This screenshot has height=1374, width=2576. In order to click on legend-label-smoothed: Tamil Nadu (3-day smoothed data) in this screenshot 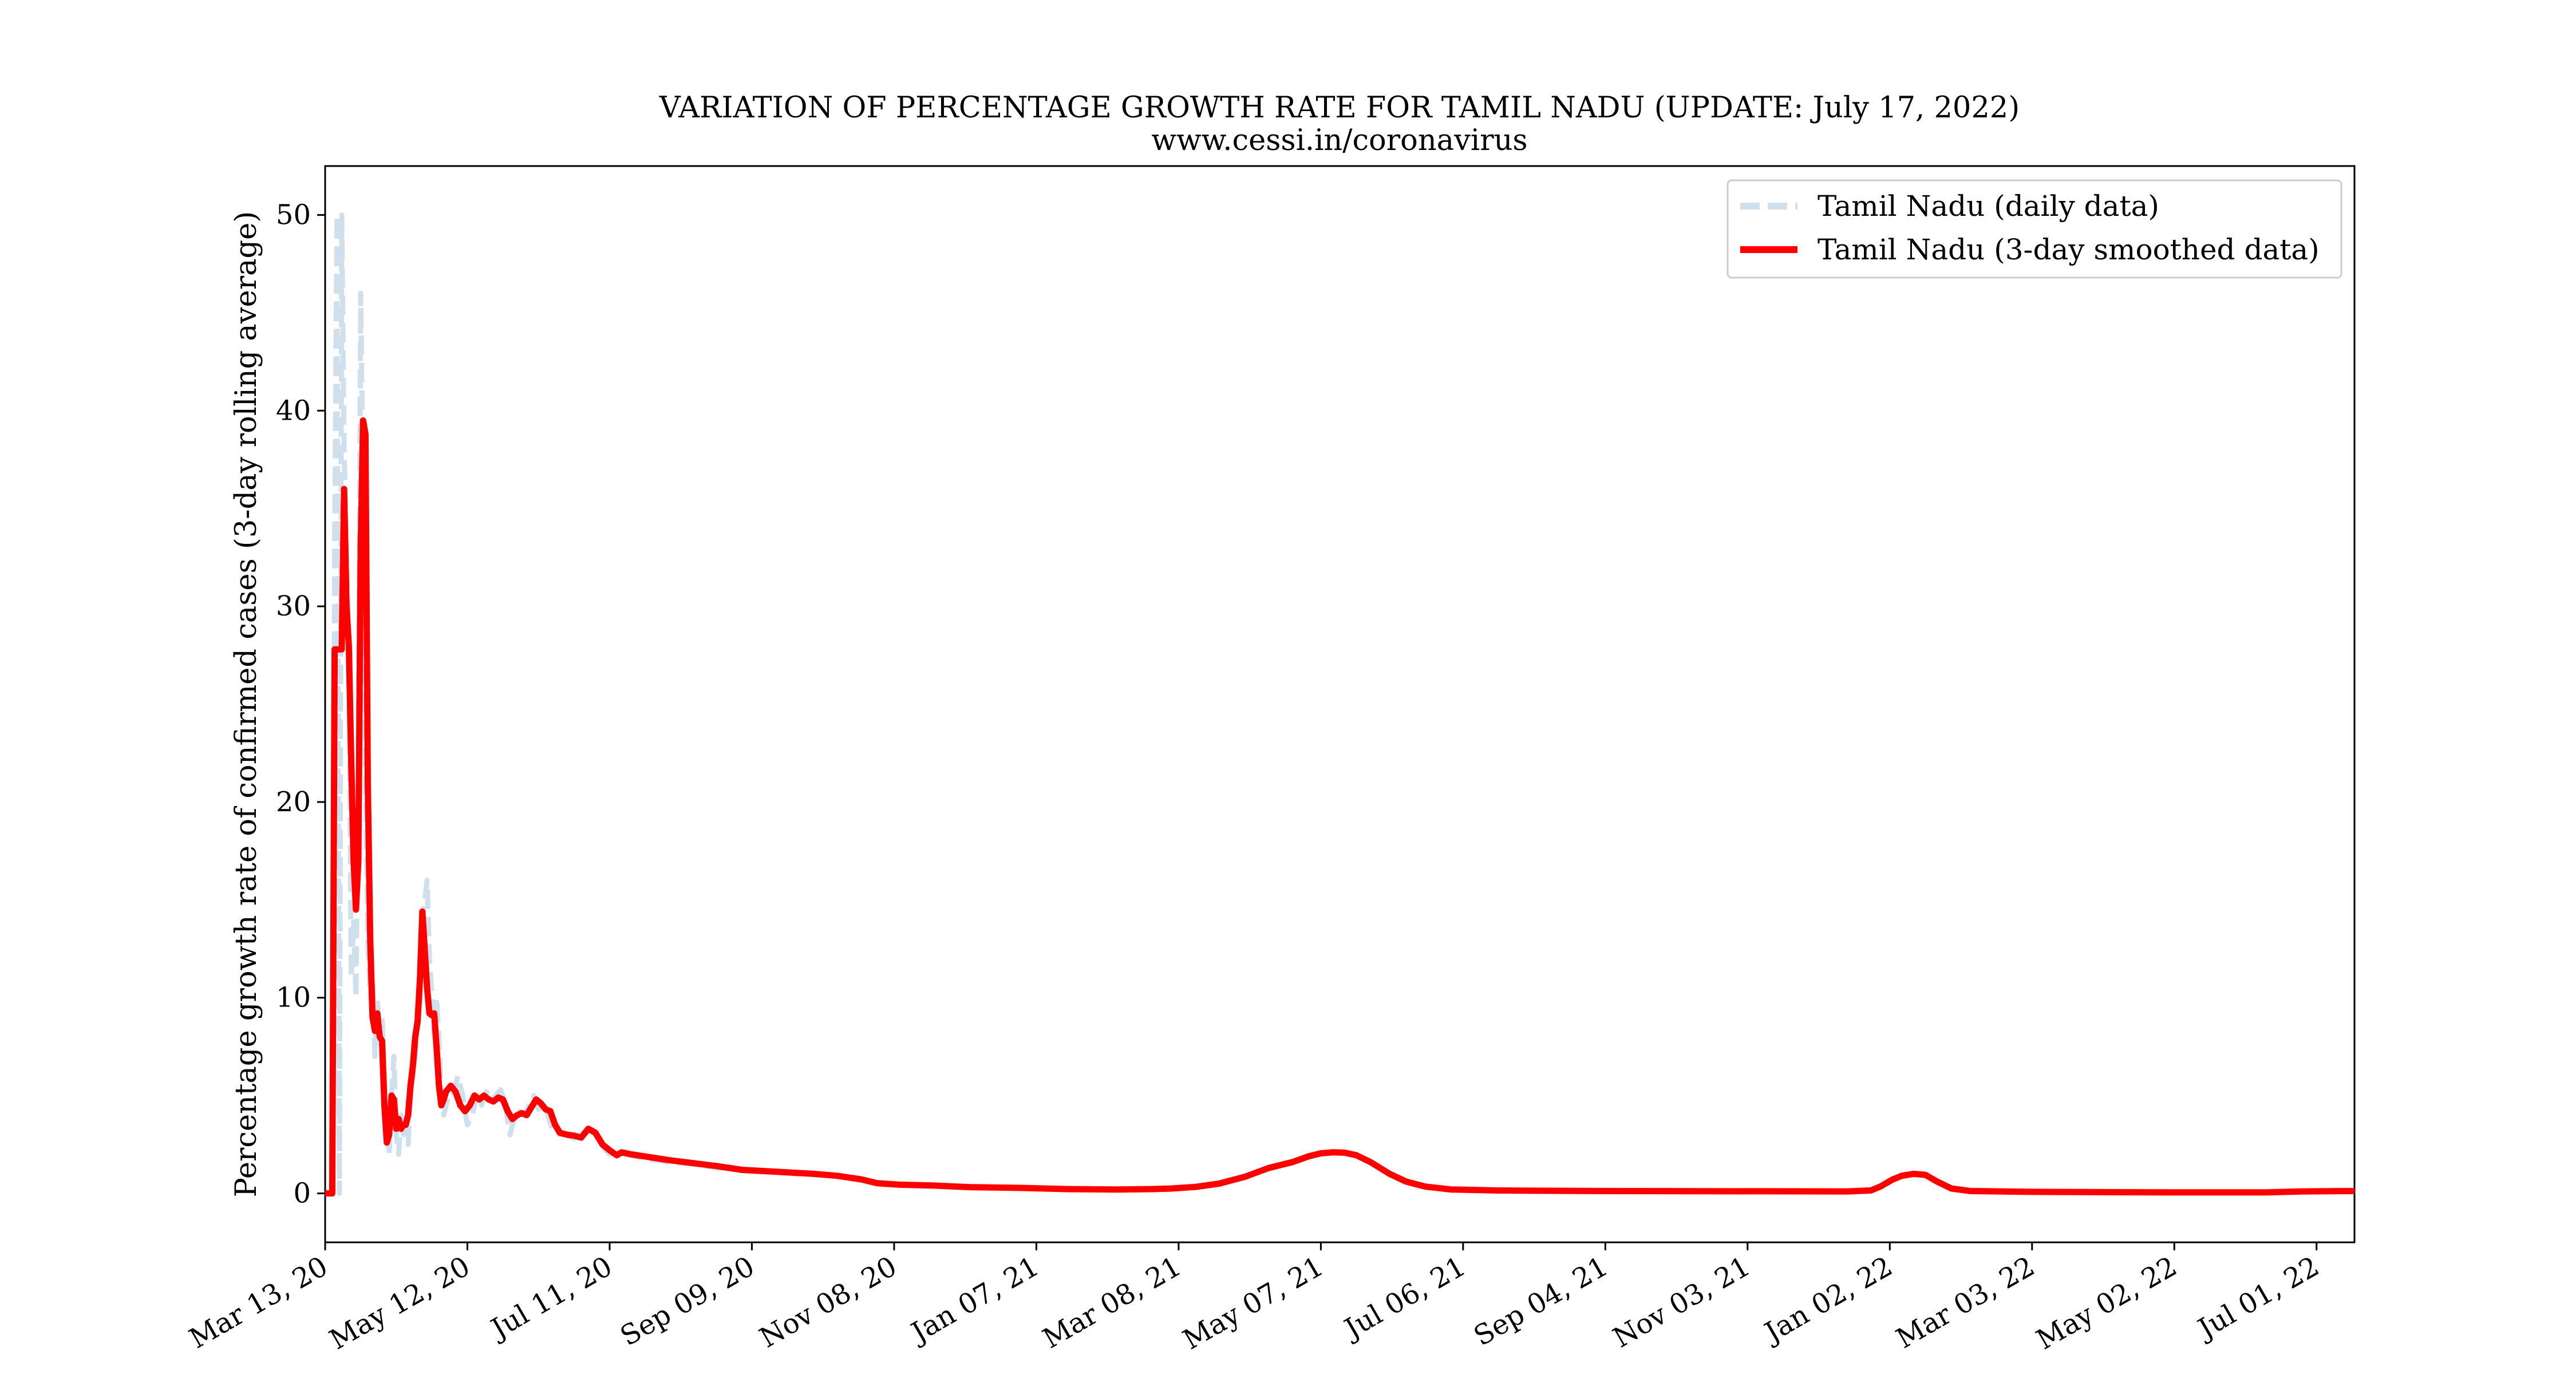, I will do `click(2069, 250)`.